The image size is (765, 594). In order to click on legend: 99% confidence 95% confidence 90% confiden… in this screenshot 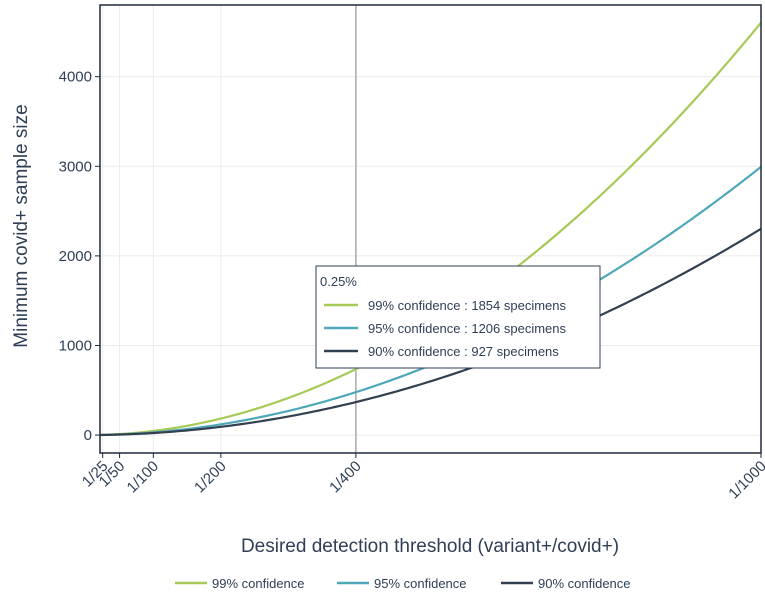, I will do `click(403, 583)`.